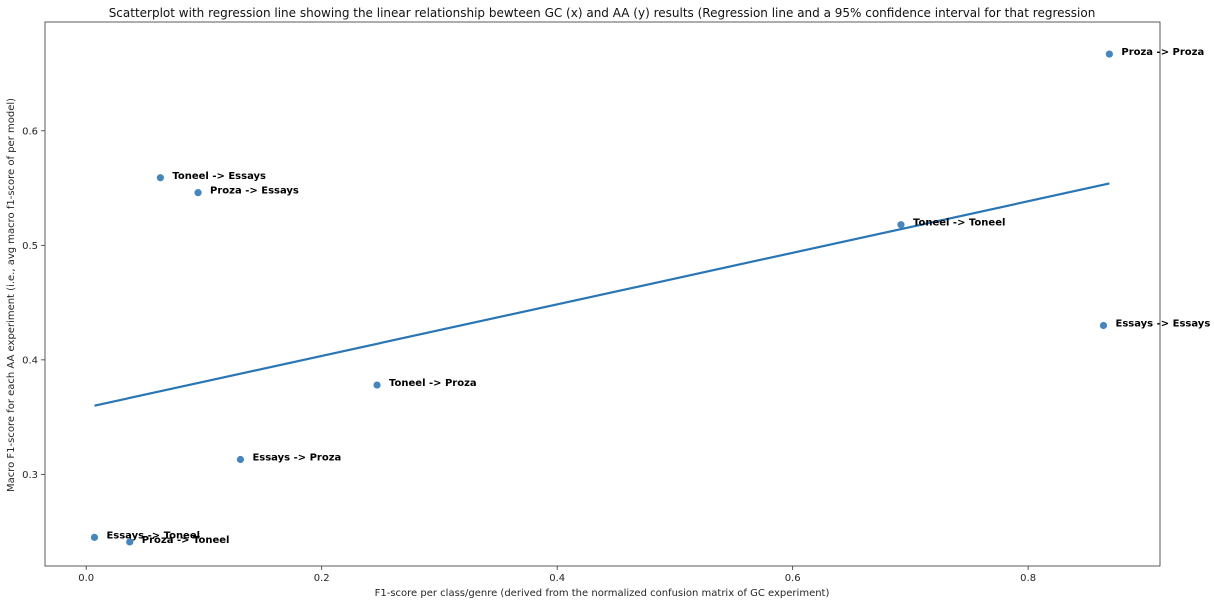 This screenshot has width=1214, height=609. What do you see at coordinates (30, 131) in the screenshot?
I see `y-tick-label: 0.6` at bounding box center [30, 131].